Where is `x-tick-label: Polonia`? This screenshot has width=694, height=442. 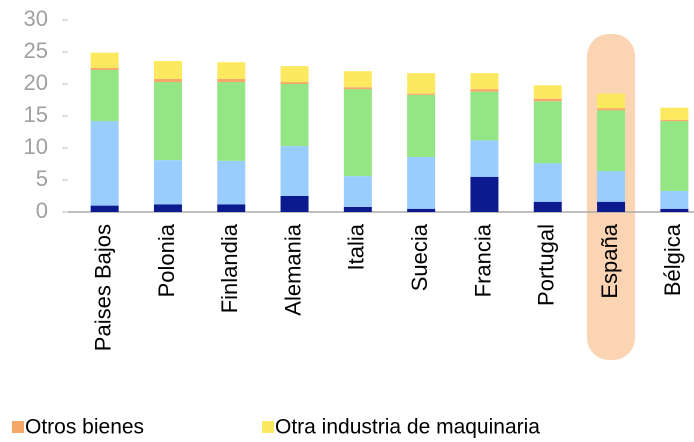
x-tick-label: Polonia is located at coordinates (166, 260).